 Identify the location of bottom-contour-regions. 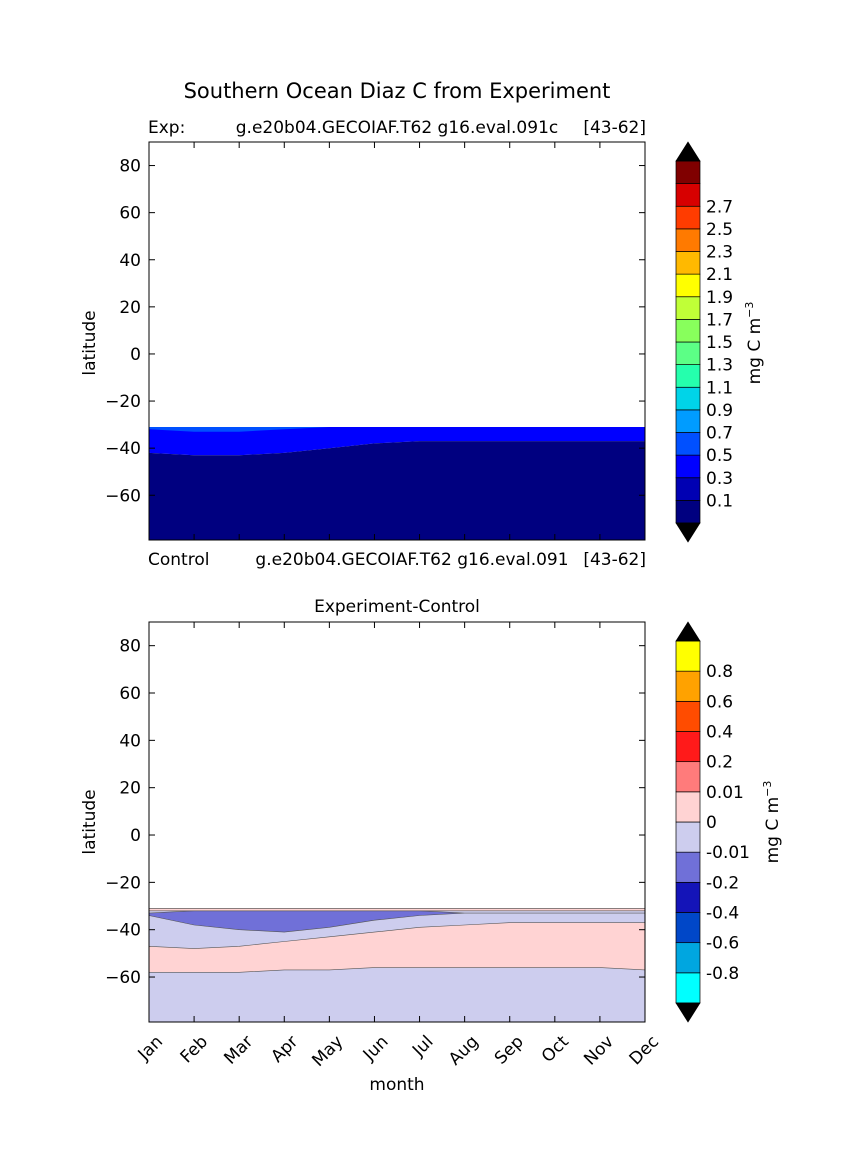
(397, 965).